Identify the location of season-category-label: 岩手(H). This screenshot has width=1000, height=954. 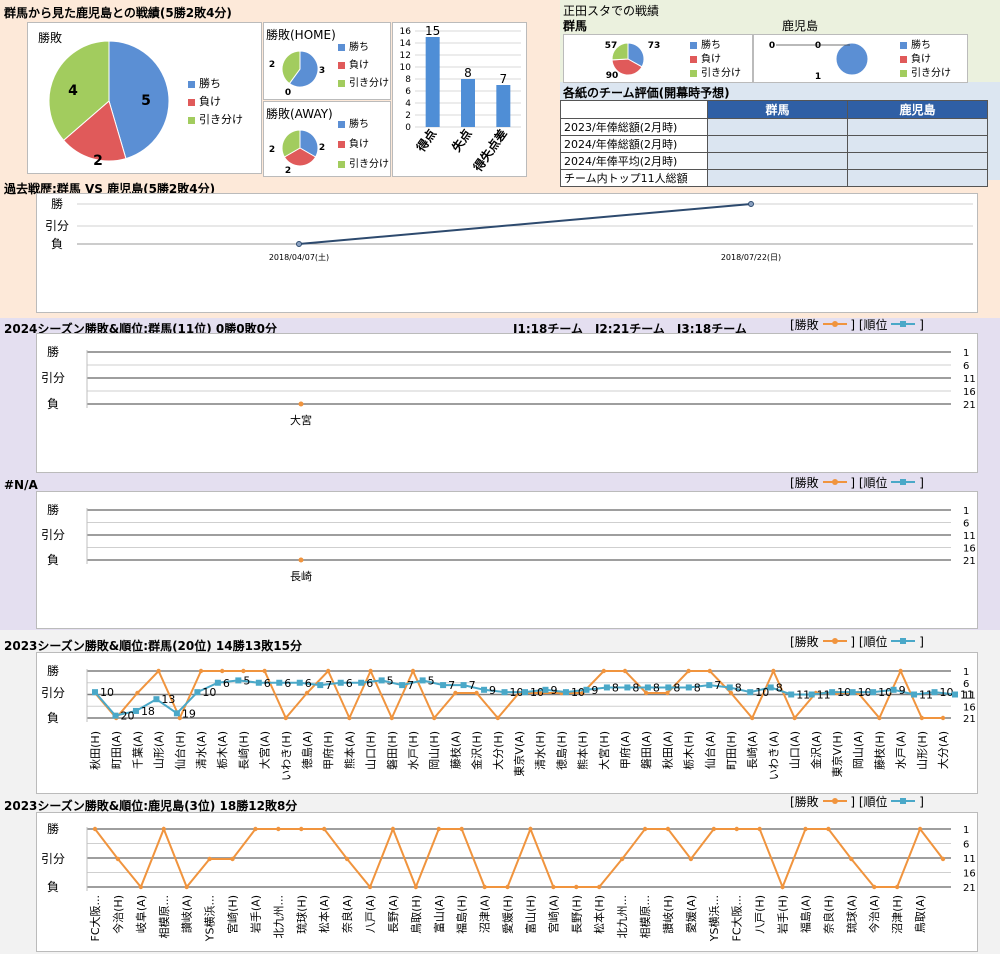
(783, 914).